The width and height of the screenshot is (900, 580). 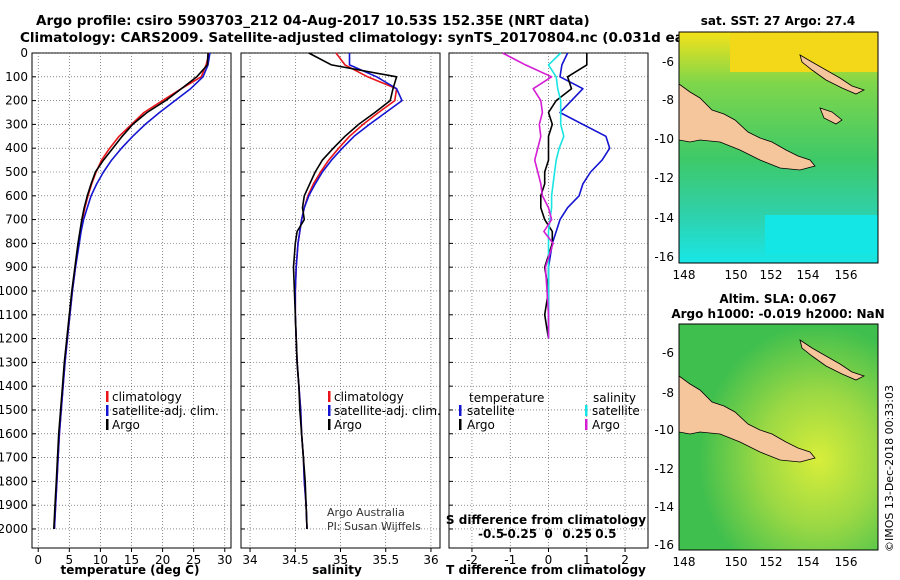 I want to click on map-sst-title: sat. SST: 27 Argo: 27.4, so click(x=778, y=21).